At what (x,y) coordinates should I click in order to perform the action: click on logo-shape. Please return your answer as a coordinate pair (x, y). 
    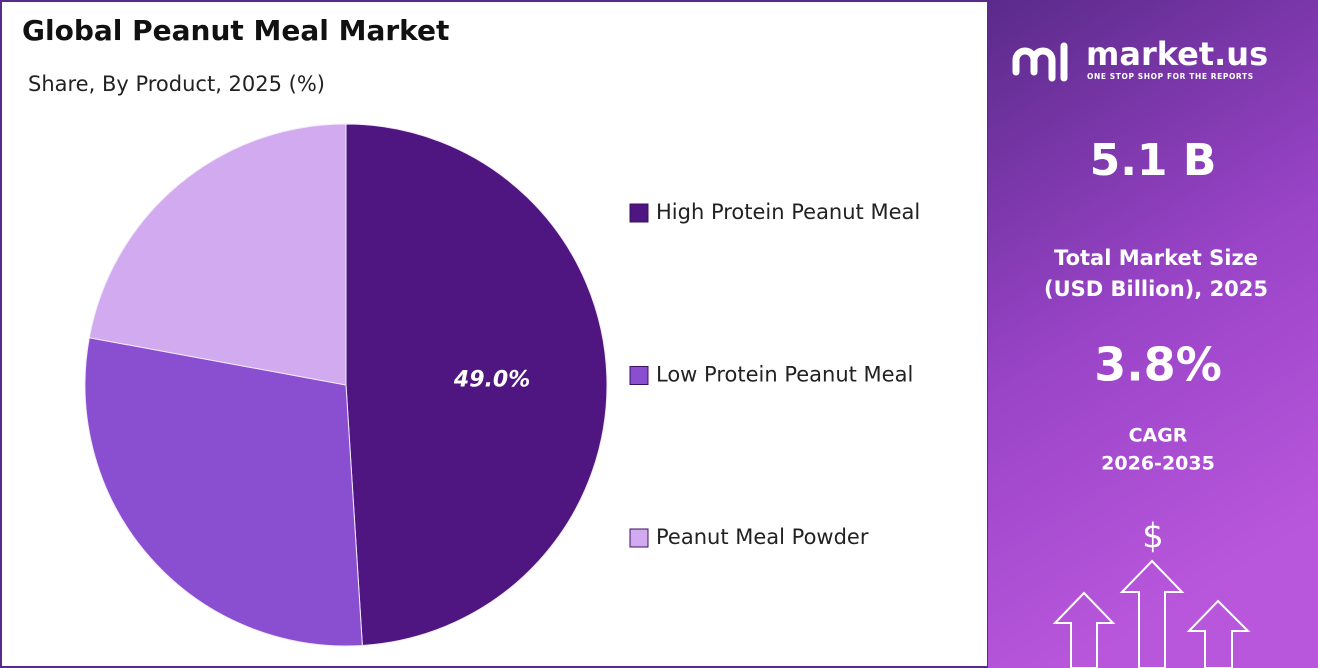
    Looking at the image, I should click on (1043, 64).